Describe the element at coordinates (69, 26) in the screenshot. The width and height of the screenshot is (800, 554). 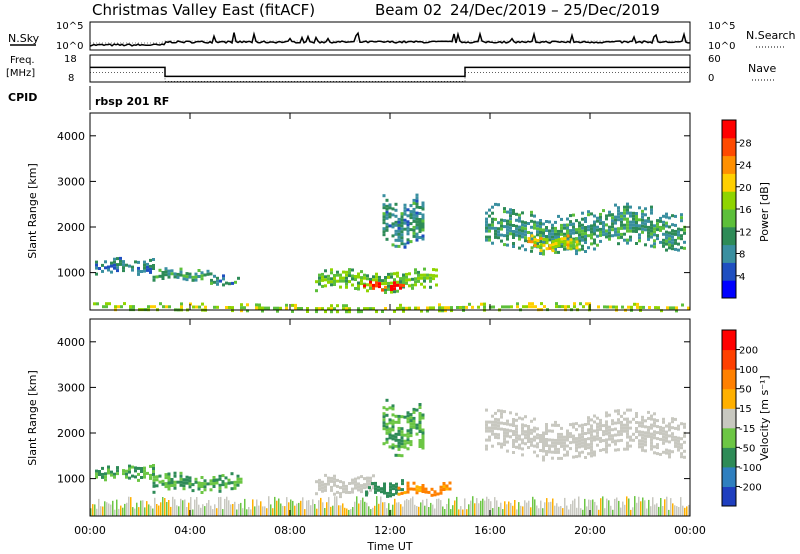
I see `nsky-tick-top: 10^5` at that location.